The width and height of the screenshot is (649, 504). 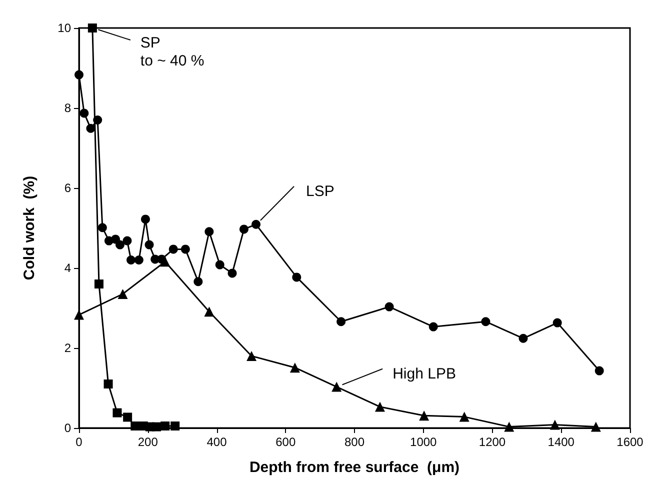 I want to click on x-tick-label: 0, so click(x=79, y=442).